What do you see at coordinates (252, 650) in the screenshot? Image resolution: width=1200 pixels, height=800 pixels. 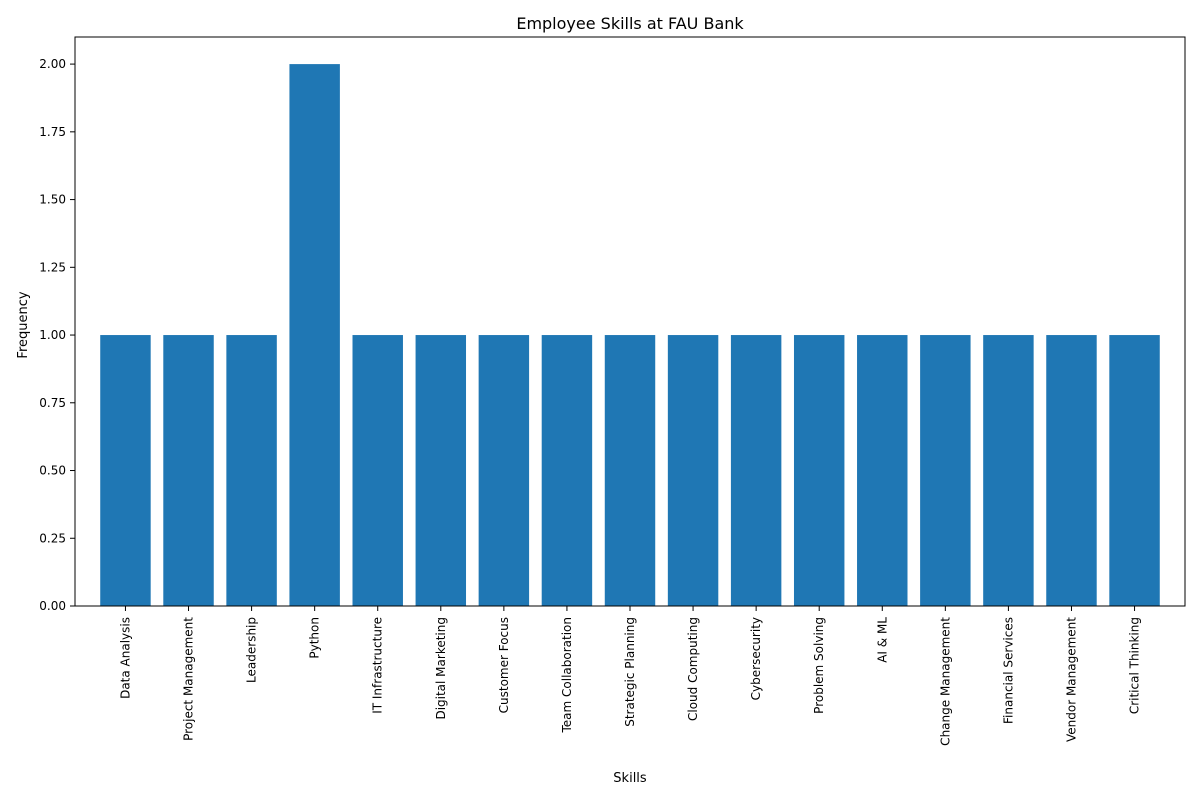 I see `x-tick-label: Leadership` at bounding box center [252, 650].